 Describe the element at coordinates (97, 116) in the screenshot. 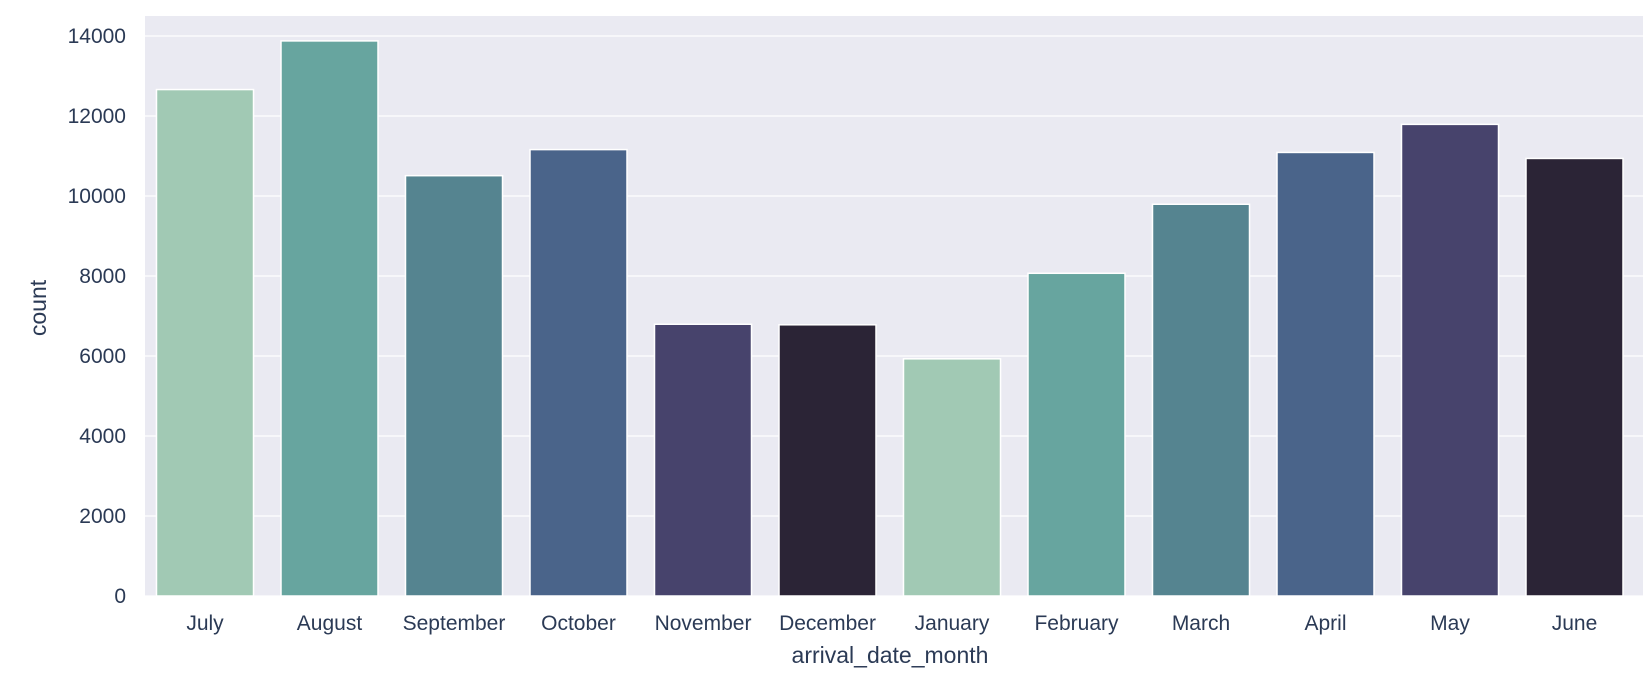

I see `y-tick-label: 12000` at that location.